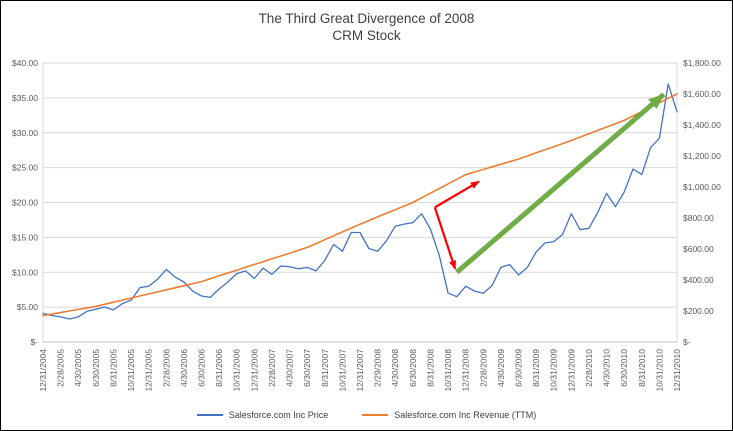 The image size is (733, 431). What do you see at coordinates (430, 368) in the screenshot?
I see `svg-text: 8/31/2008` at bounding box center [430, 368].